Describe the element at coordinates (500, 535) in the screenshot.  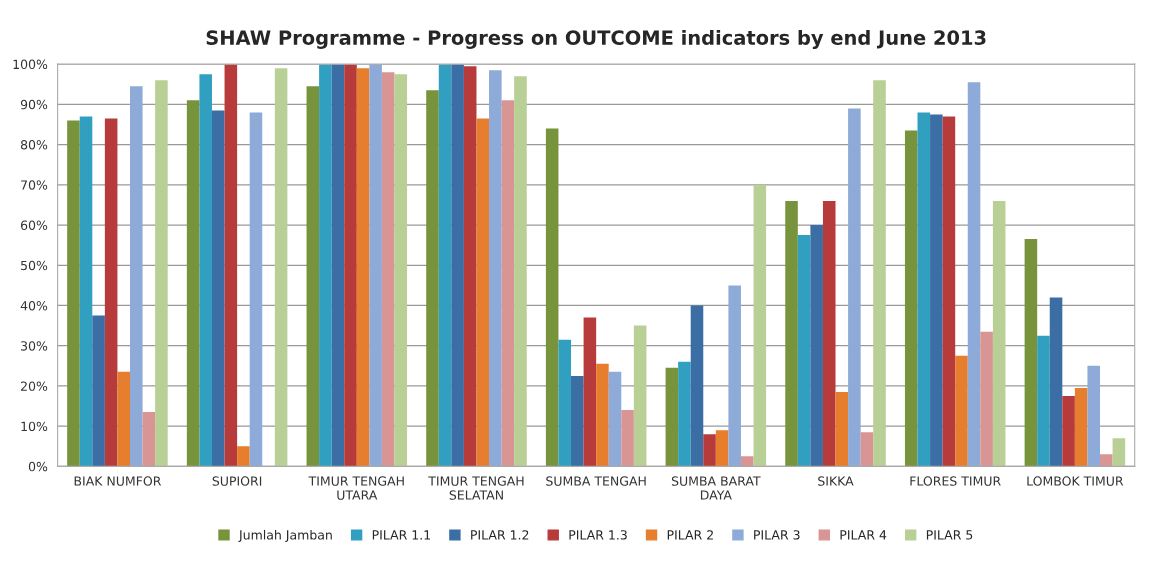
I see `legend-label: PILAR 1.2` at that location.